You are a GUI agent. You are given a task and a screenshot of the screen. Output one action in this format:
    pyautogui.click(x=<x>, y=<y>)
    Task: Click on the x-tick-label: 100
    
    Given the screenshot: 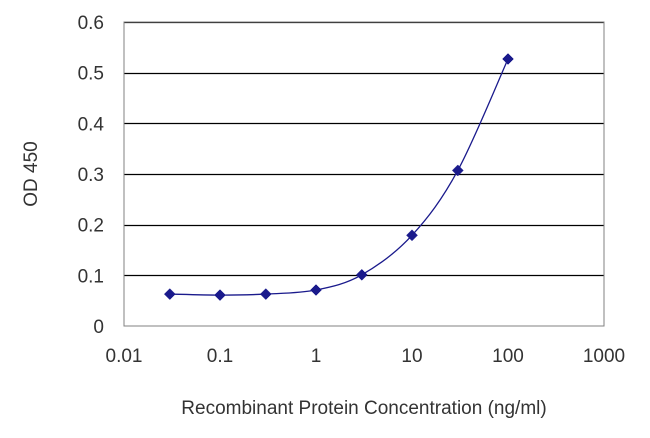 What is the action you would take?
    pyautogui.click(x=508, y=356)
    